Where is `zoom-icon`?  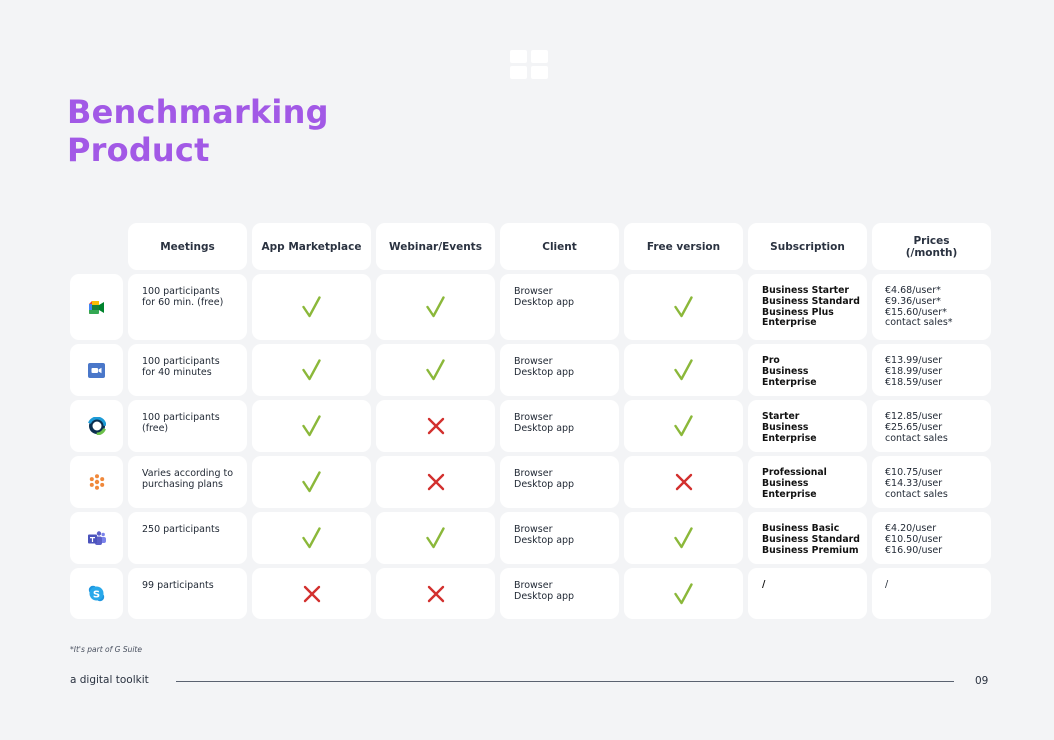
zoom-icon is located at coordinates (96, 370).